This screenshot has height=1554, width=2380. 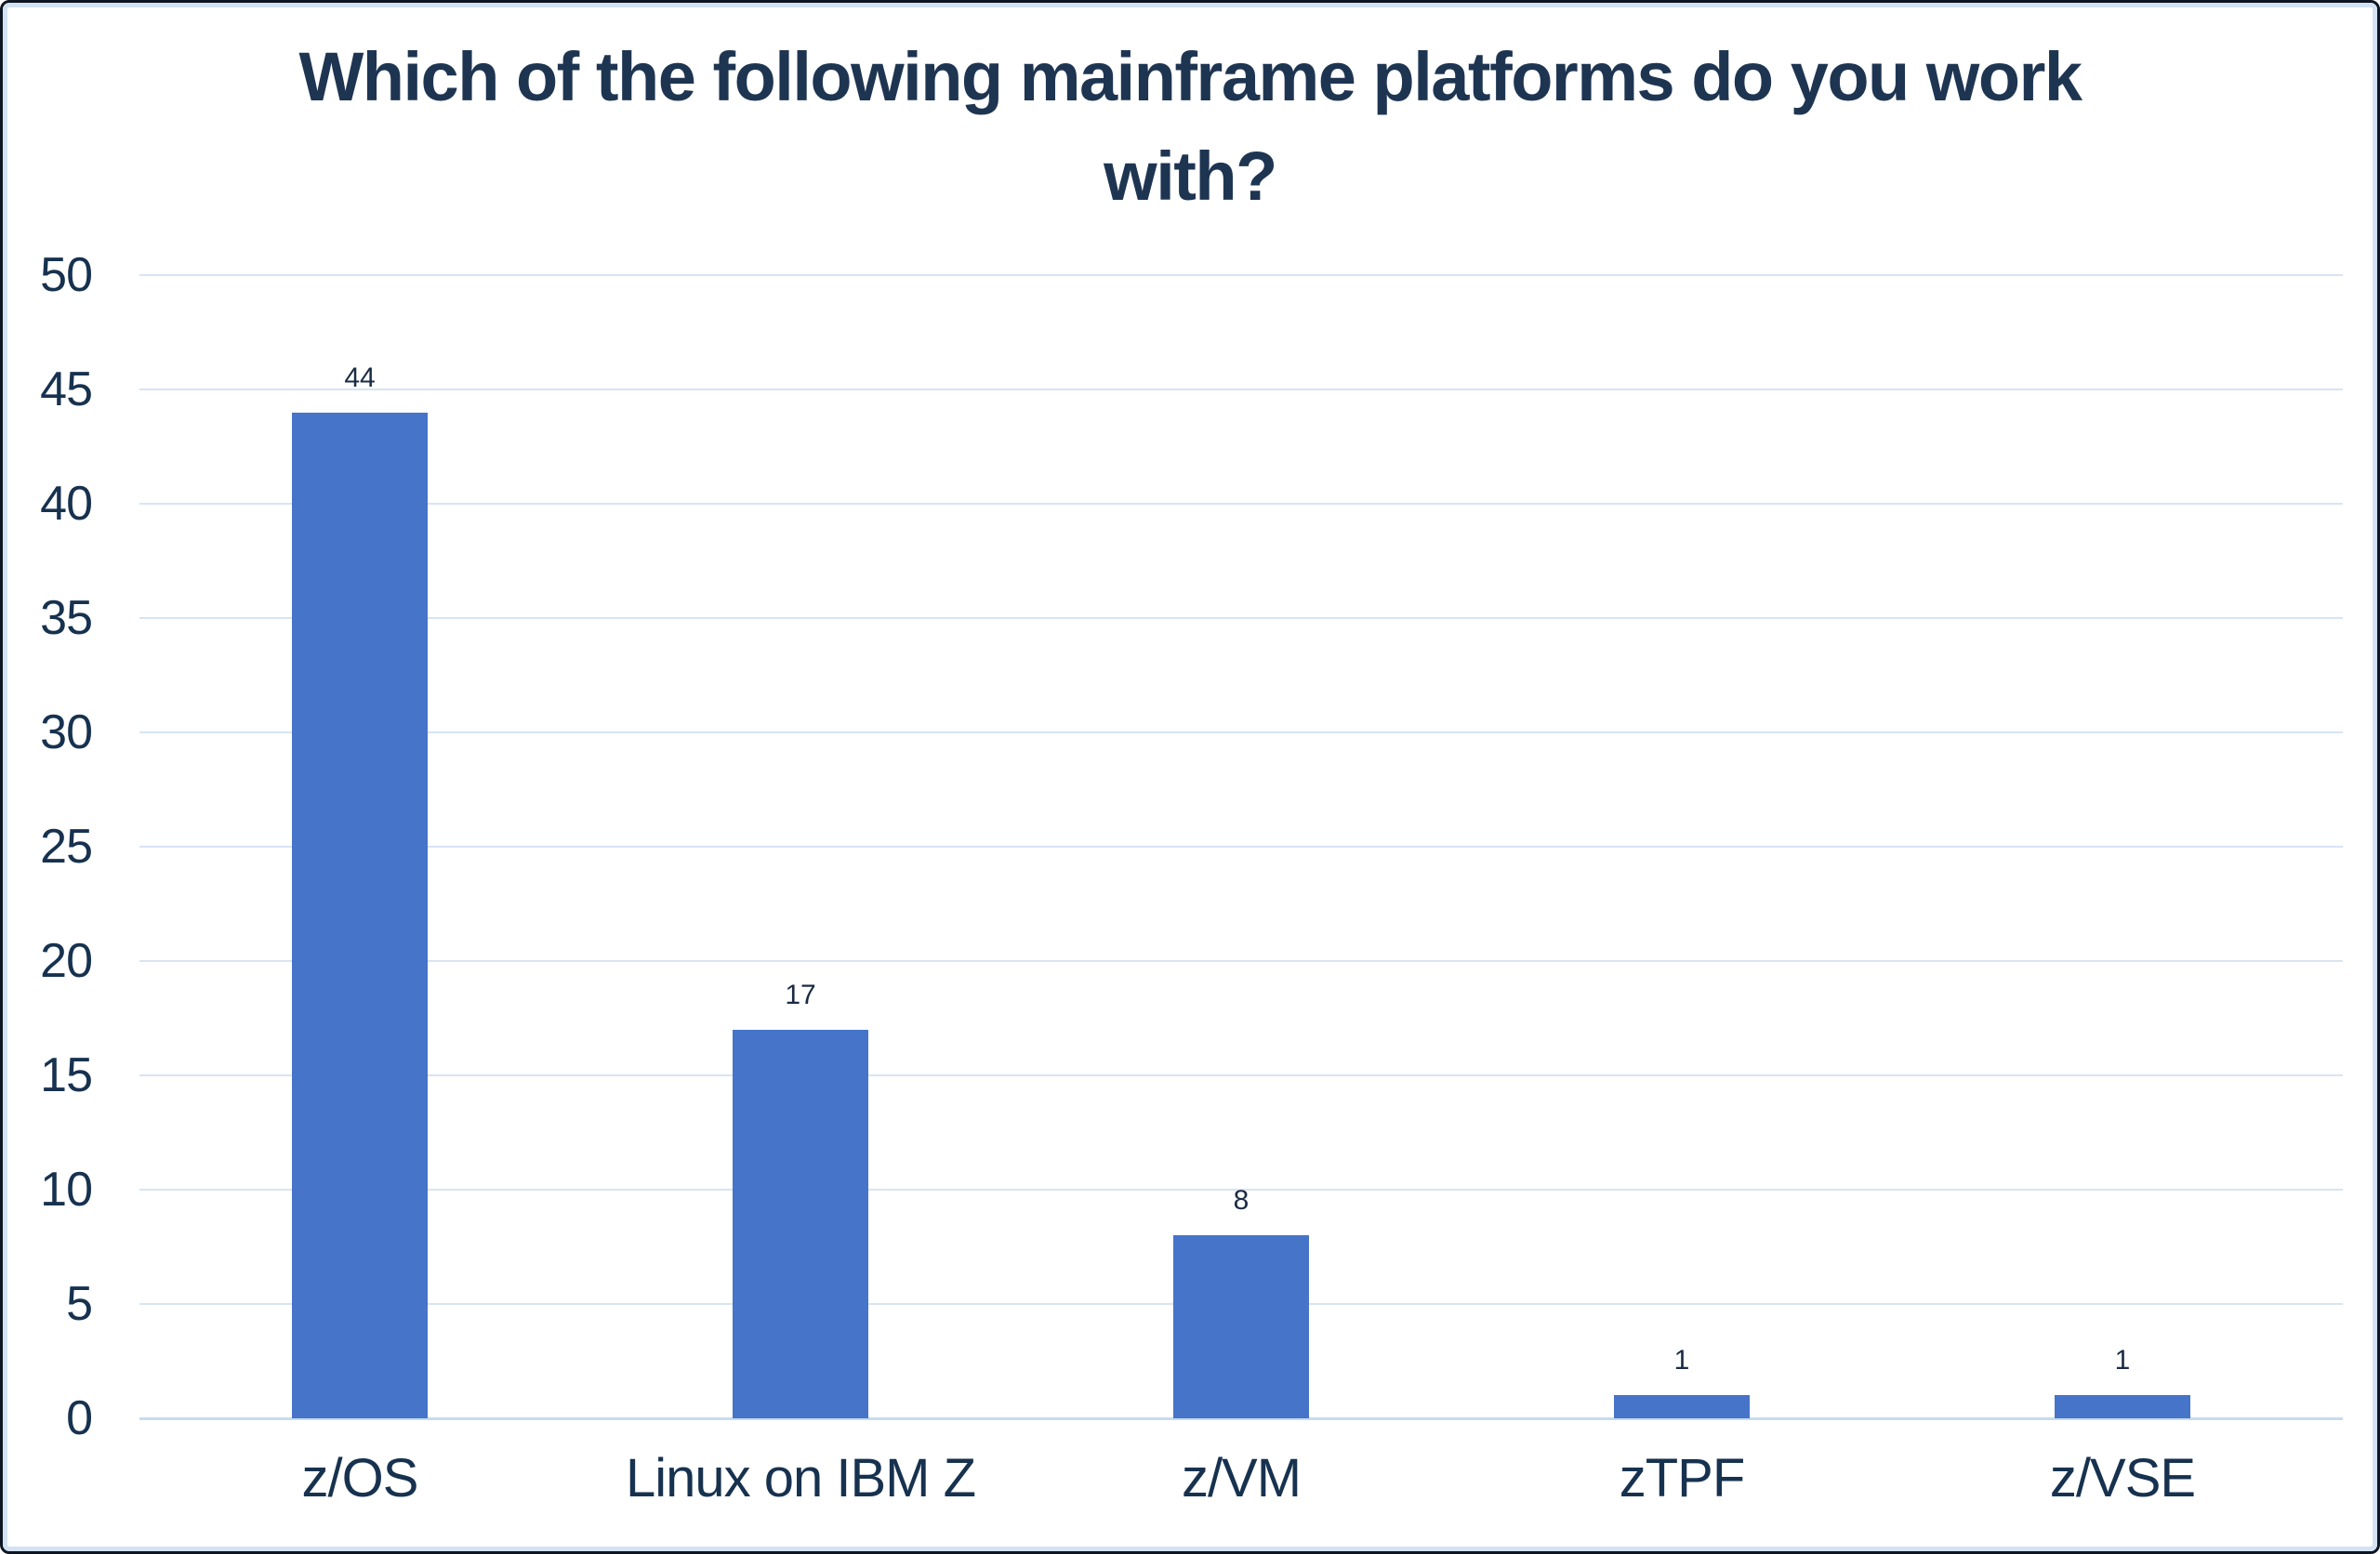 What do you see at coordinates (1682, 1478) in the screenshot?
I see `x-axis-category-label-ztpf: zTPF` at bounding box center [1682, 1478].